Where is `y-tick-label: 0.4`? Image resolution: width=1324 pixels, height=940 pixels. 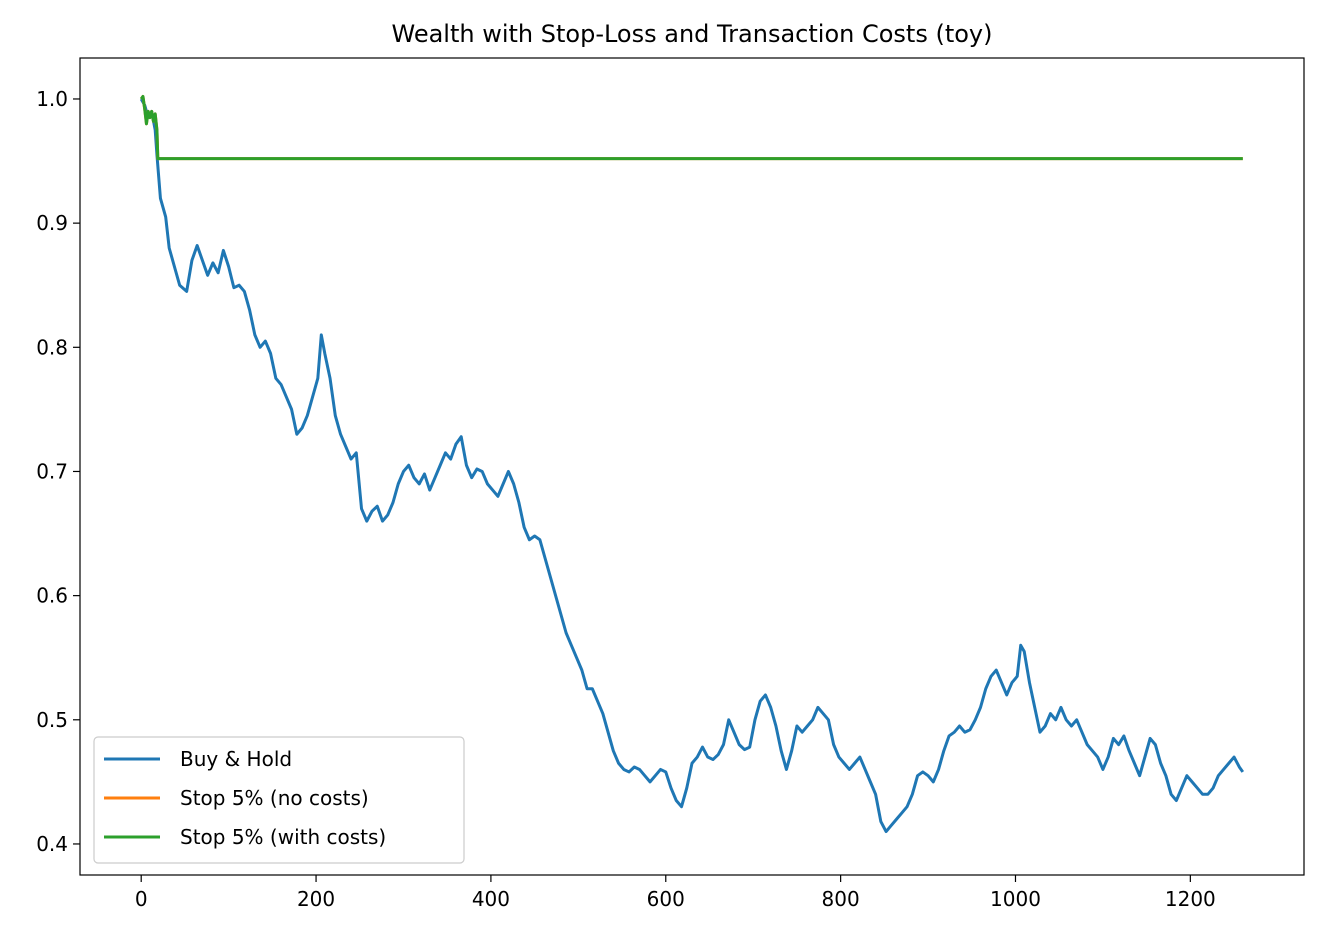 y-tick-label: 0.4 is located at coordinates (52, 844).